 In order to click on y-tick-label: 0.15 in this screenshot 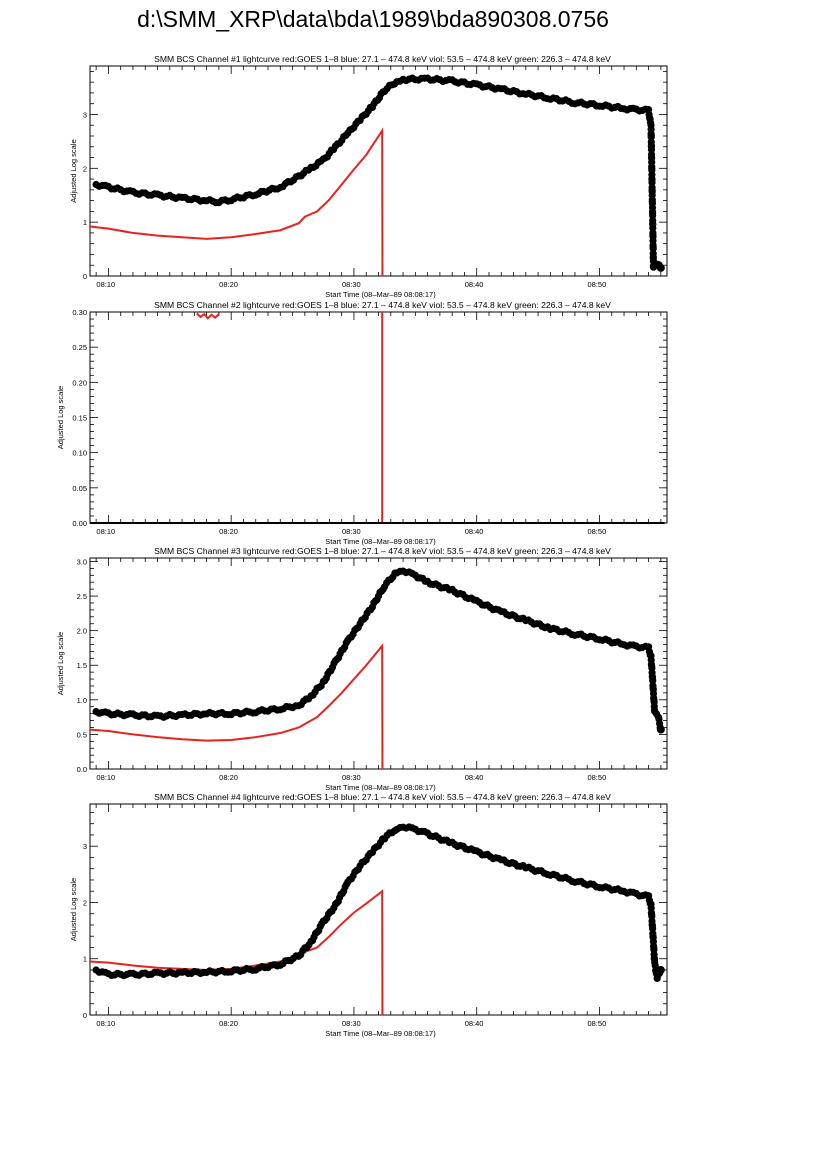, I will do `click(79, 418)`.